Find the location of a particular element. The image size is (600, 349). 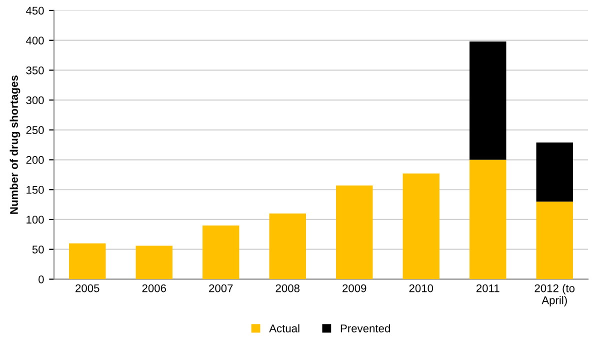

y-tick-label: 150 is located at coordinates (35, 190).